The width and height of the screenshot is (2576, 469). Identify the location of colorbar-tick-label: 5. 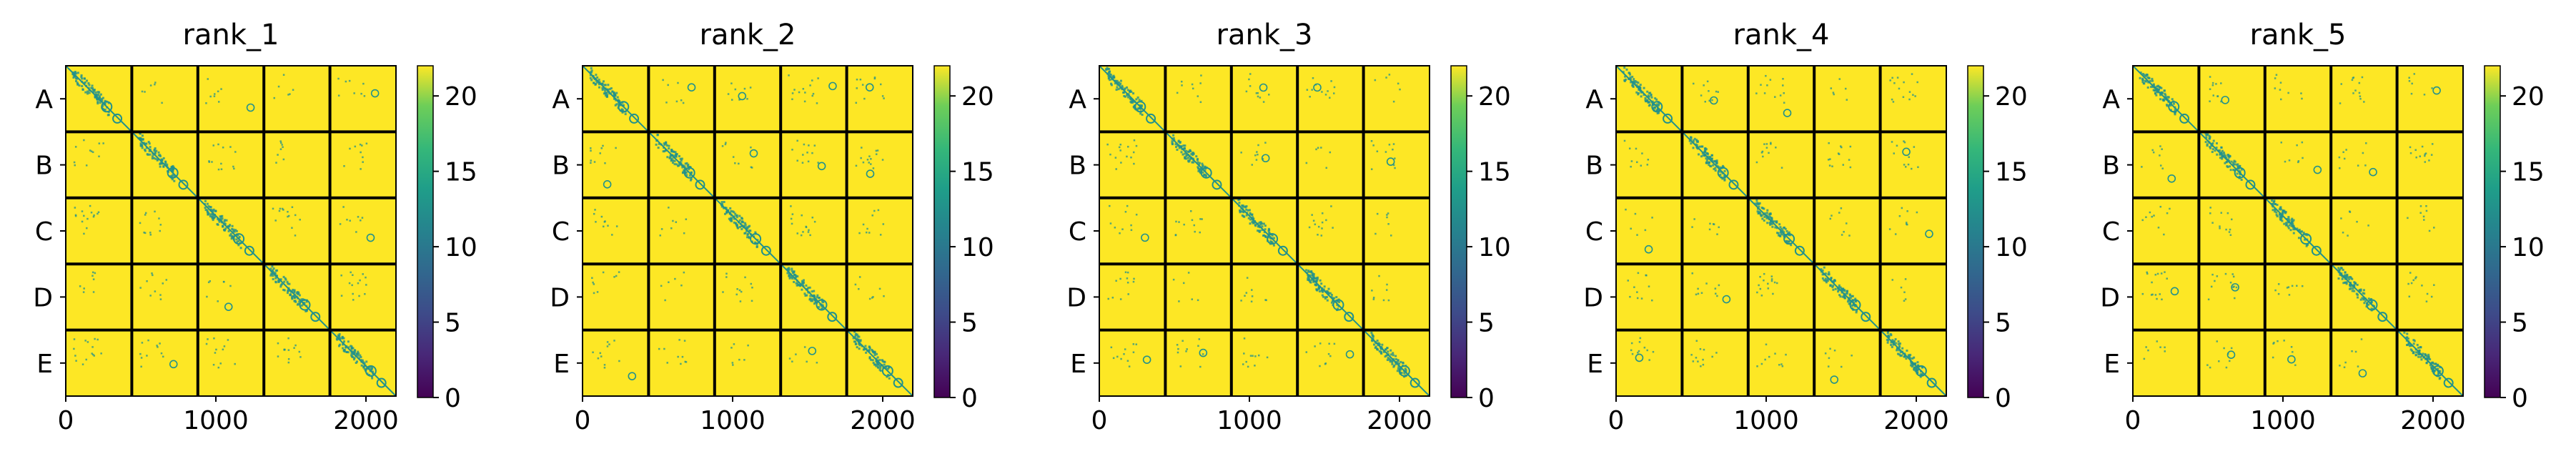
(969, 323).